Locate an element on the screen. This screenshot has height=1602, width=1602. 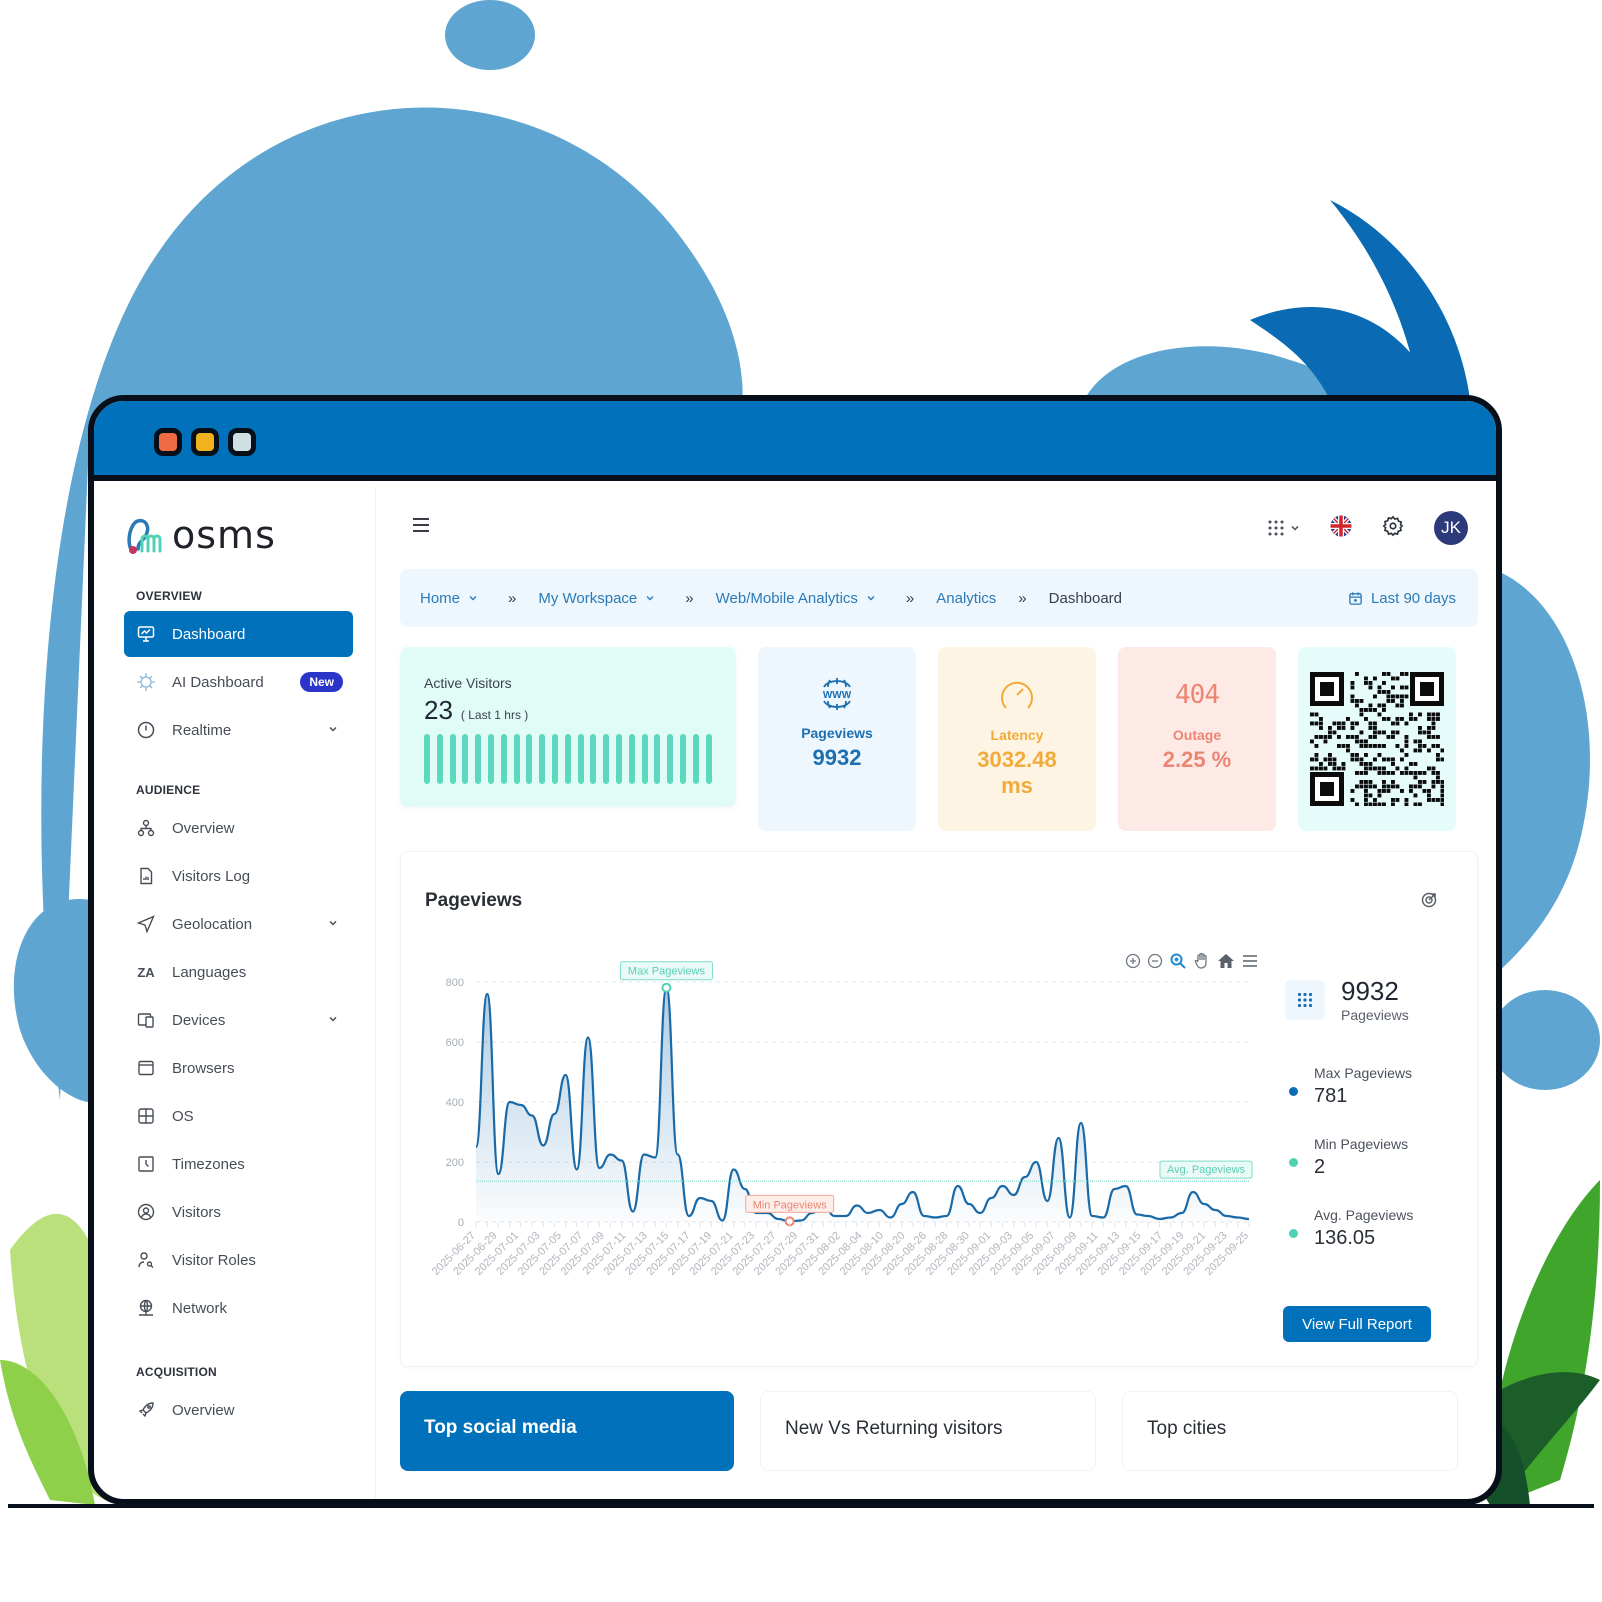
sidebar-item-timezones: Timezones is located at coordinates (238, 1164).